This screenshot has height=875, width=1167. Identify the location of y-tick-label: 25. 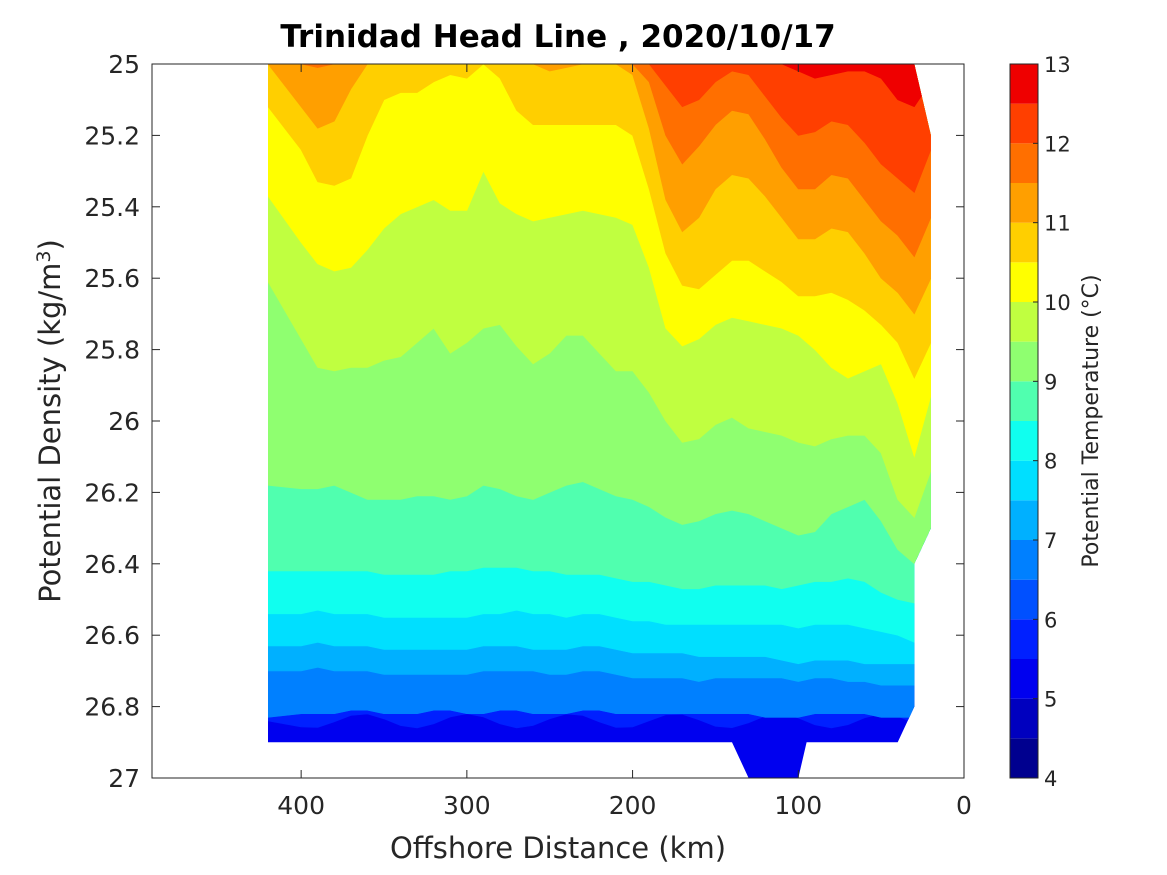
(124, 64).